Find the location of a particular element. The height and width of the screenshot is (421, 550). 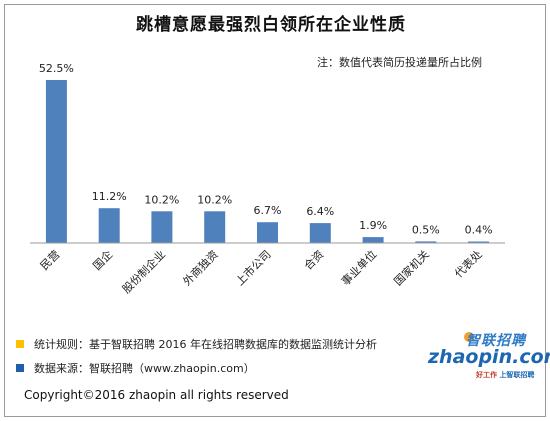

logo-slogan: 好工作 上智联招聘 is located at coordinates (505, 375).